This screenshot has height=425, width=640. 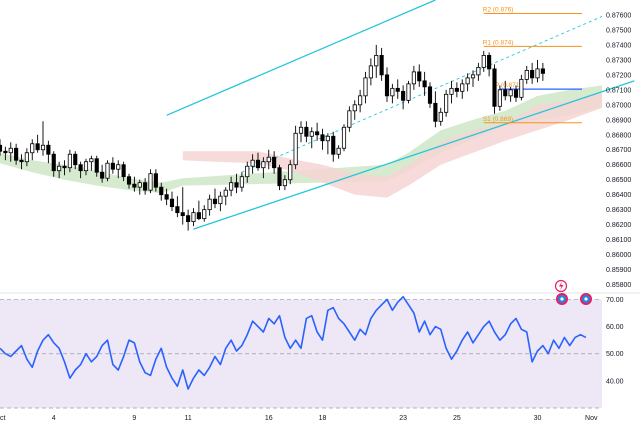 What do you see at coordinates (561, 286) in the screenshot?
I see `alert-icon` at bounding box center [561, 286].